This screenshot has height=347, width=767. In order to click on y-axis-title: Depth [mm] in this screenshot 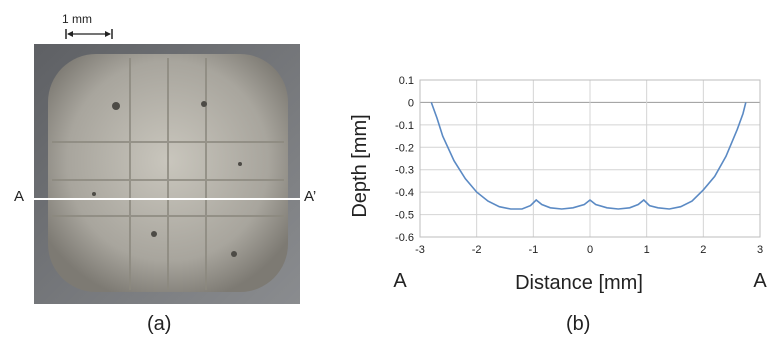, I will do `click(360, 165)`.